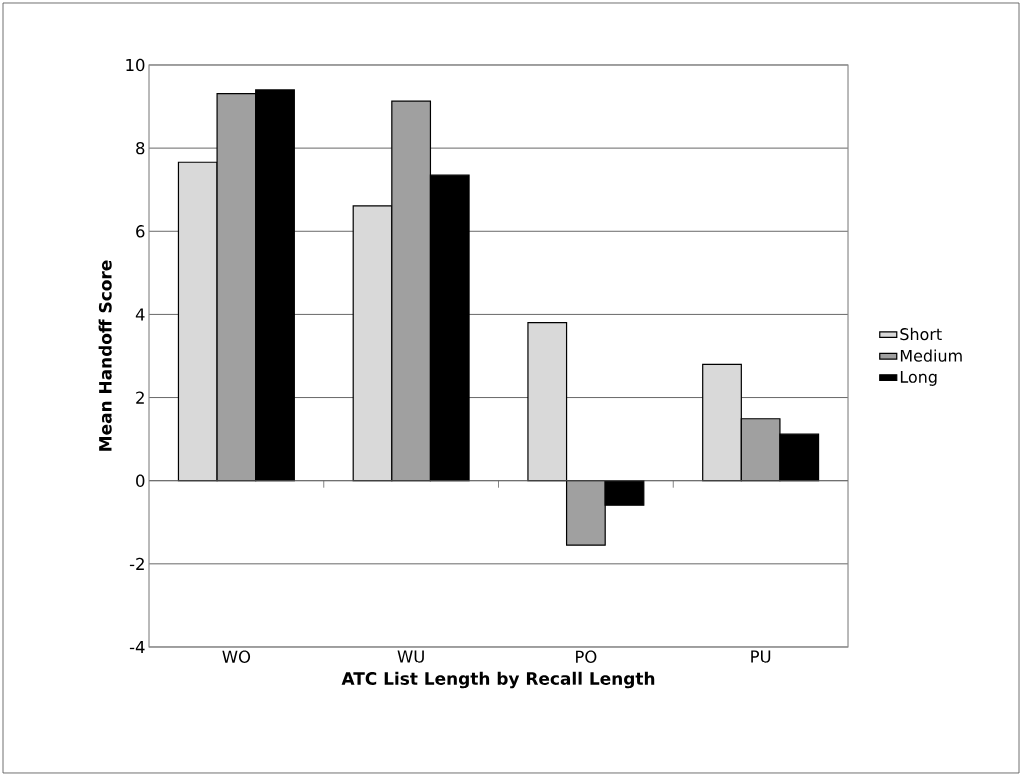 The height and width of the screenshot is (776, 1022). Describe the element at coordinates (918, 378) in the screenshot. I see `legend-label: Long` at that location.